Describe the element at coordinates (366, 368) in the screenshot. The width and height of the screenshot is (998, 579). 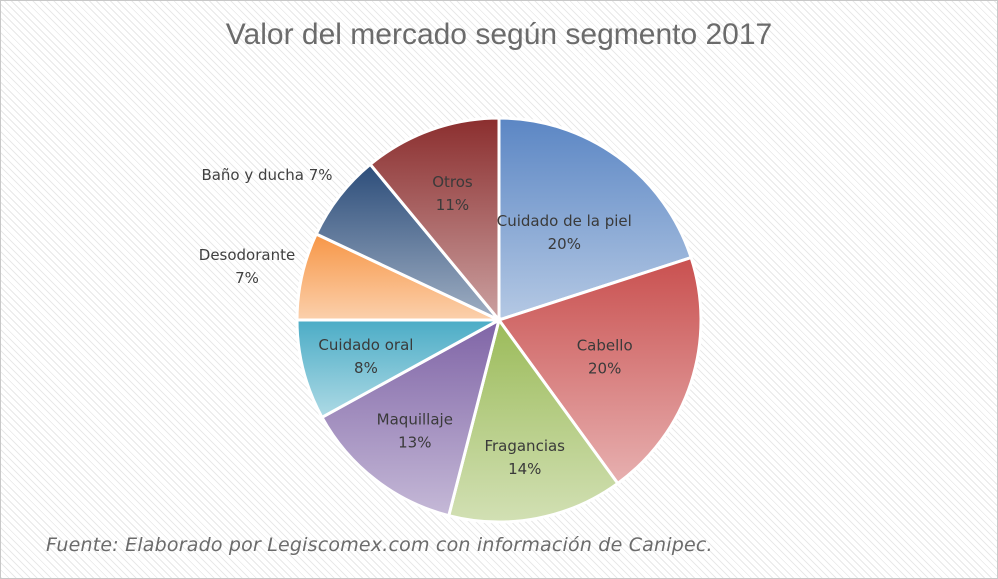
I see `slice-value-cuidado-oral: 8%` at that location.